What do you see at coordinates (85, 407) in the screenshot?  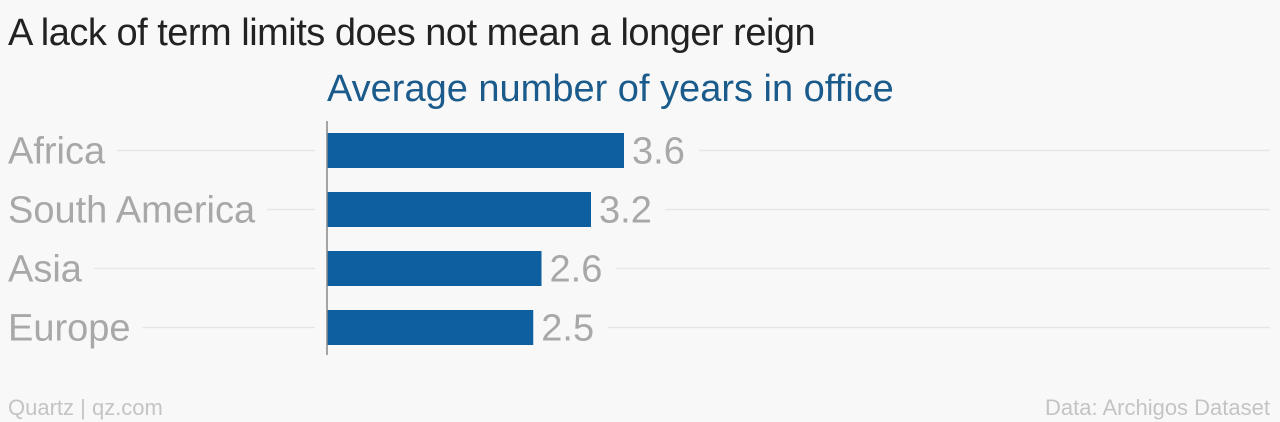 I see `publisher-credit: Quartz | qz.com` at bounding box center [85, 407].